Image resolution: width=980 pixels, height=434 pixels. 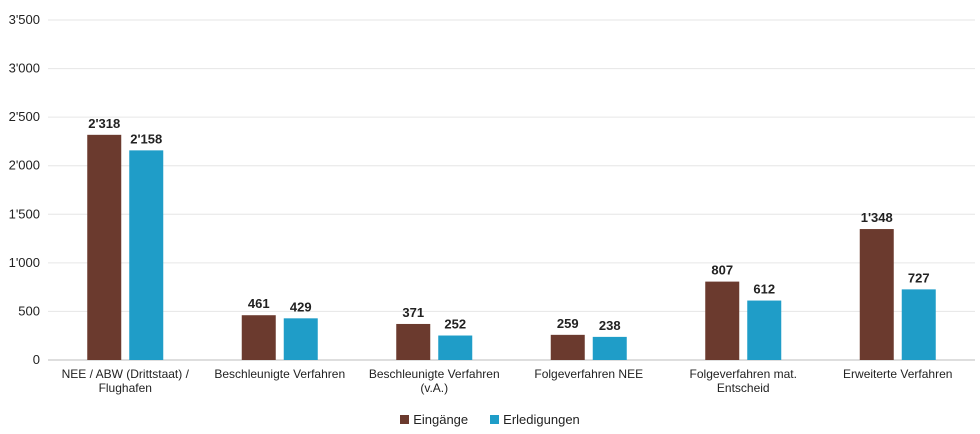 I want to click on data-label: 612, so click(x=764, y=289).